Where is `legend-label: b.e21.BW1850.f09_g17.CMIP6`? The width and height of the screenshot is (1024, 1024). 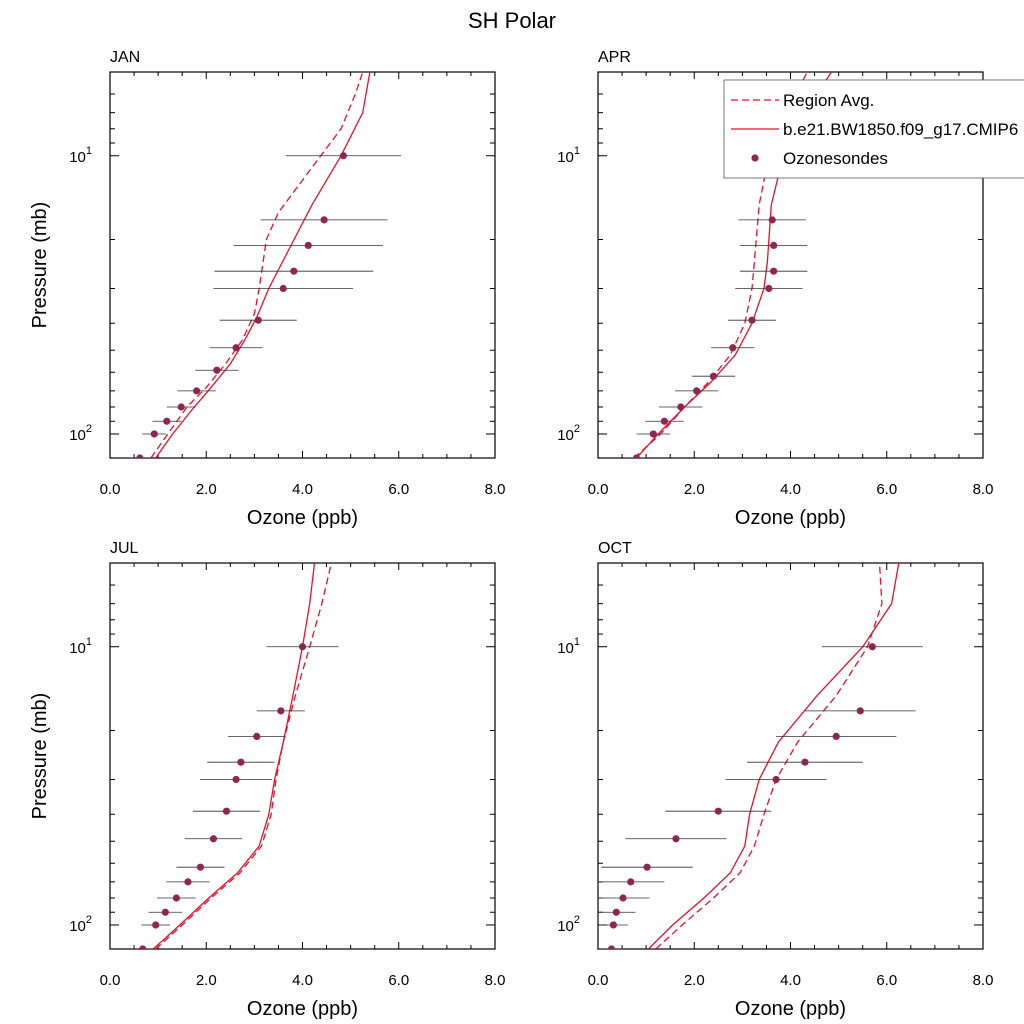 legend-label: b.e21.BW1850.f09_g17.CMIP6 is located at coordinates (900, 129).